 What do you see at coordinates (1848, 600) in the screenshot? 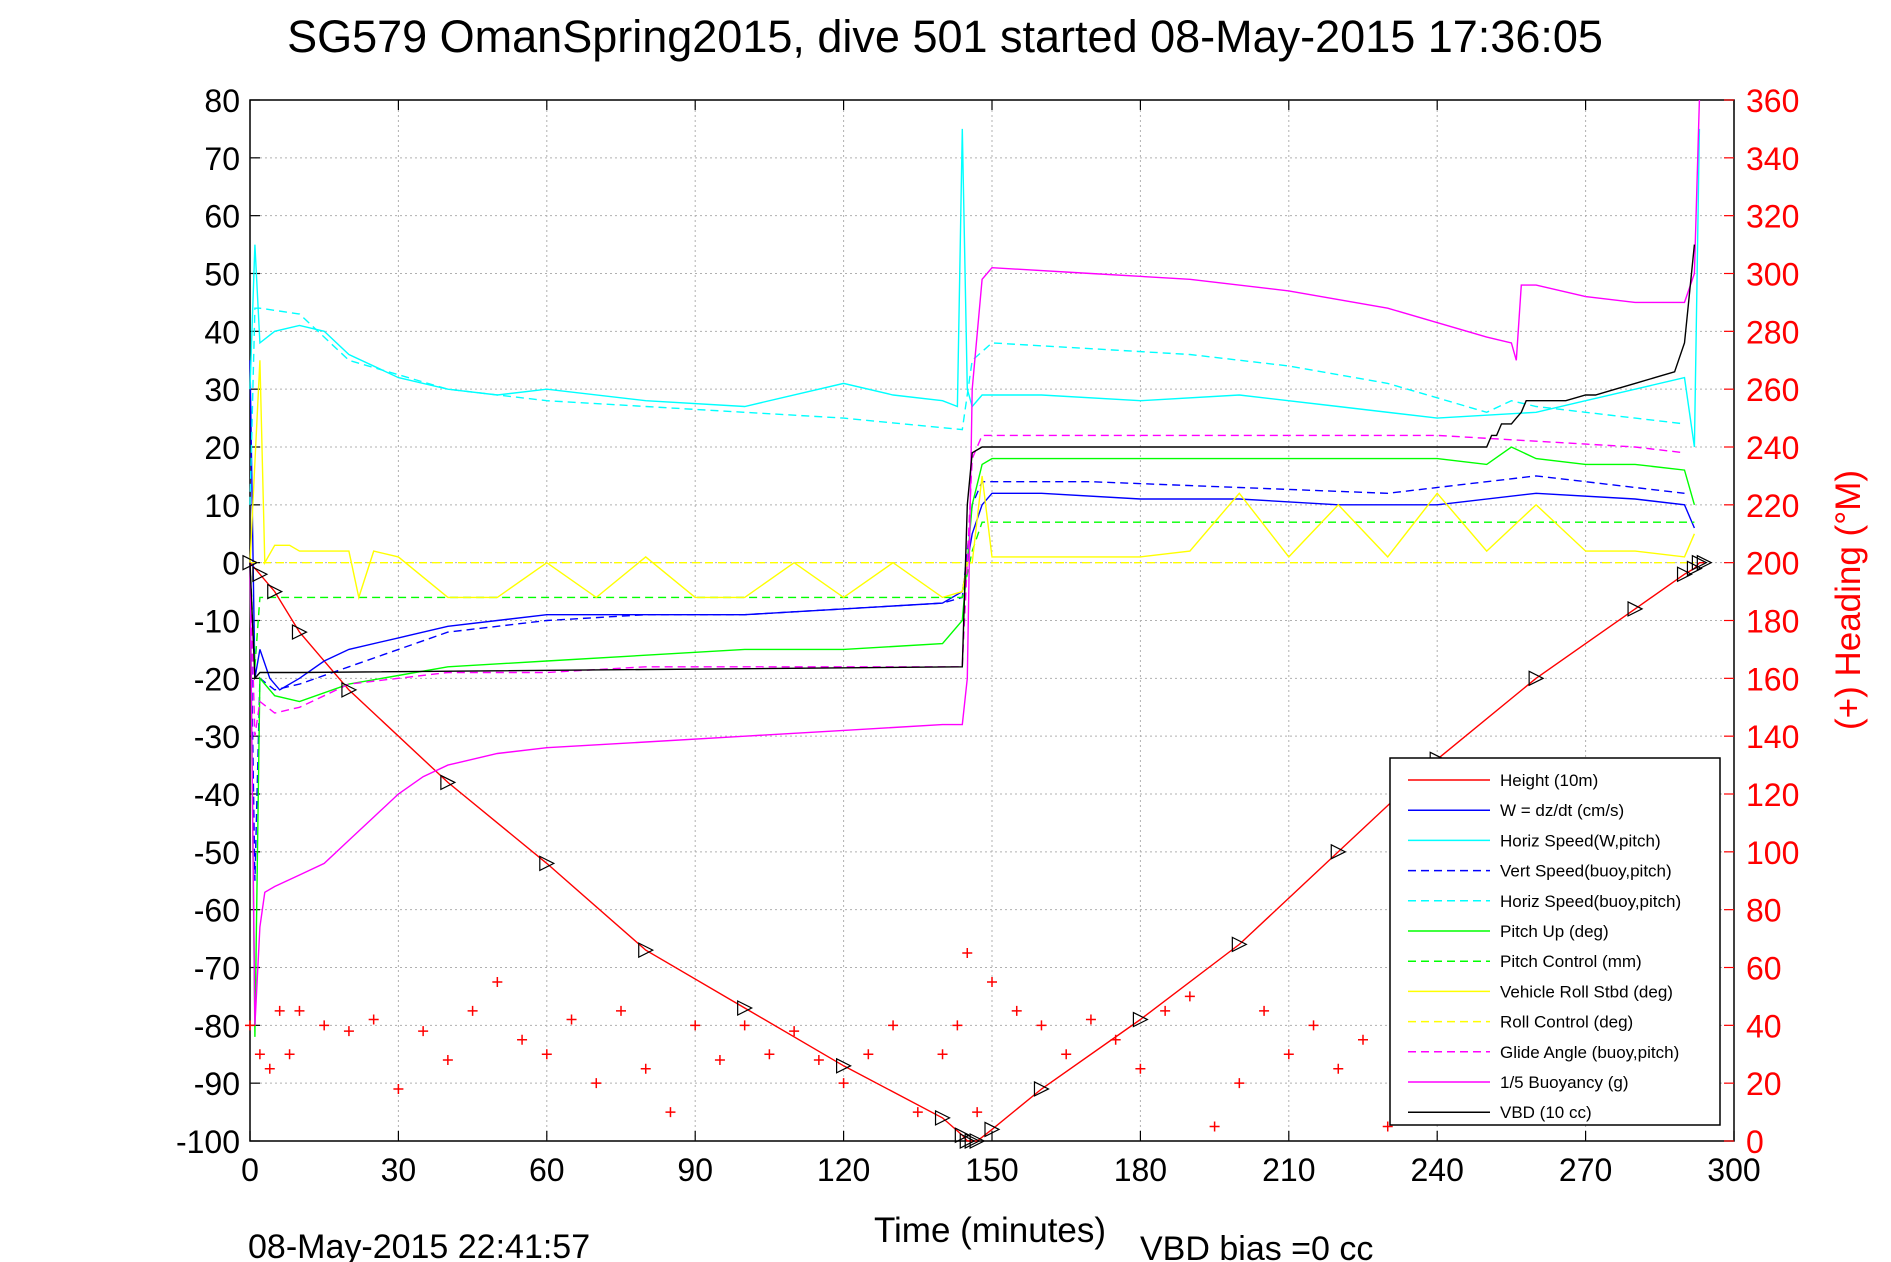
I see `y2-axis-label: (+) Heading (°M)` at bounding box center [1848, 600].